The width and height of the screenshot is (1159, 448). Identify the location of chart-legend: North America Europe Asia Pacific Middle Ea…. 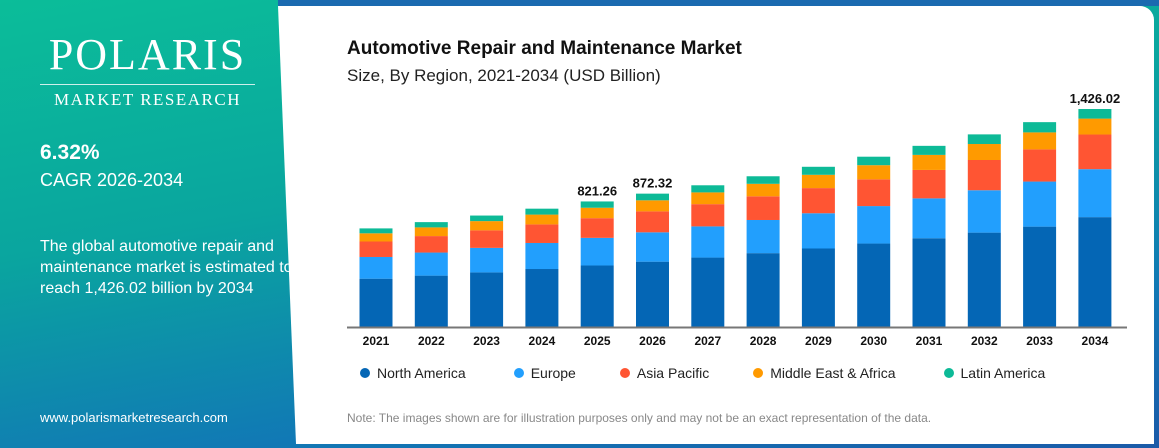
(702, 373).